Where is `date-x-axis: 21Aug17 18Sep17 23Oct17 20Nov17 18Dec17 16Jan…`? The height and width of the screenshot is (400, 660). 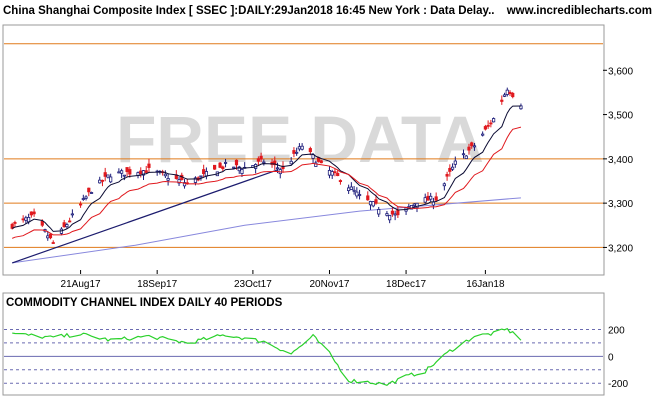 date-x-axis: 21Aug17 18Sep17 23Oct17 20Nov17 18Dec17 16Jan… is located at coordinates (283, 280).